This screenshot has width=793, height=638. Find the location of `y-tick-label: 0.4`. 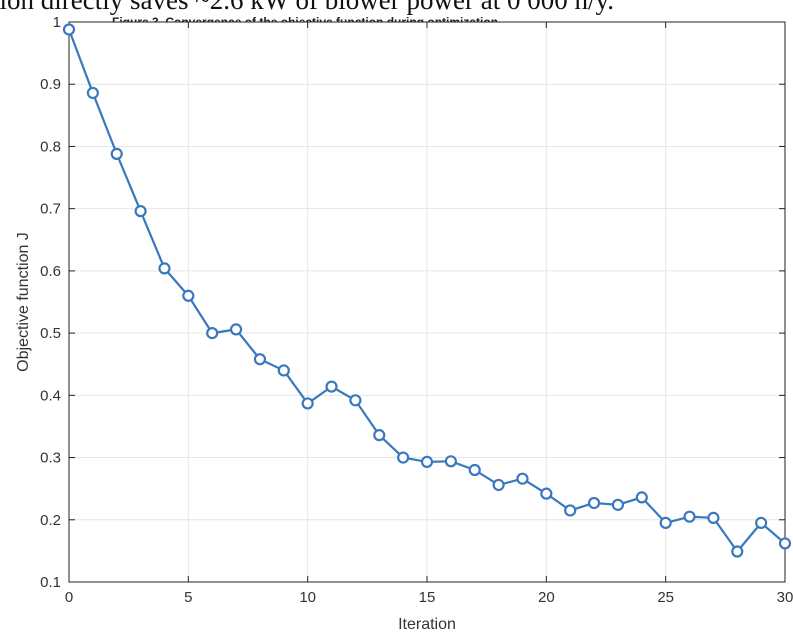

y-tick-label: 0.4 is located at coordinates (50, 395).